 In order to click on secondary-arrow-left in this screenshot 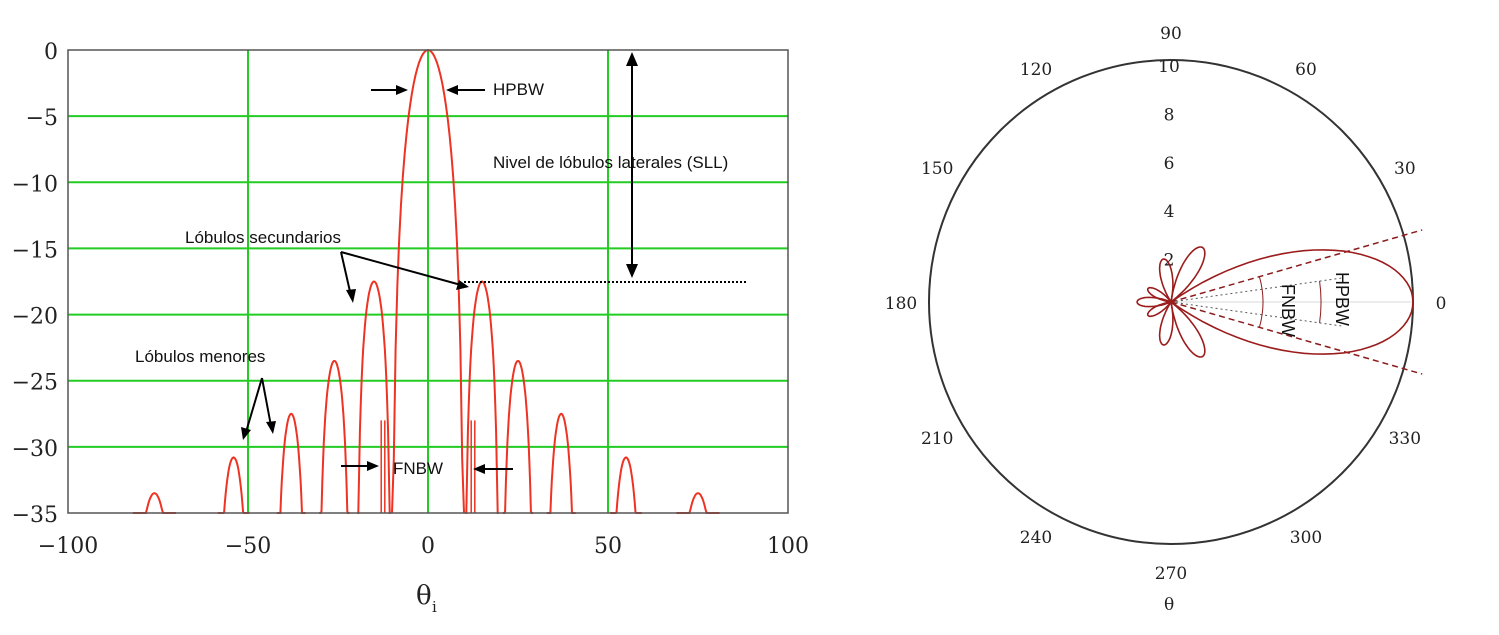, I will do `click(346, 274)`.